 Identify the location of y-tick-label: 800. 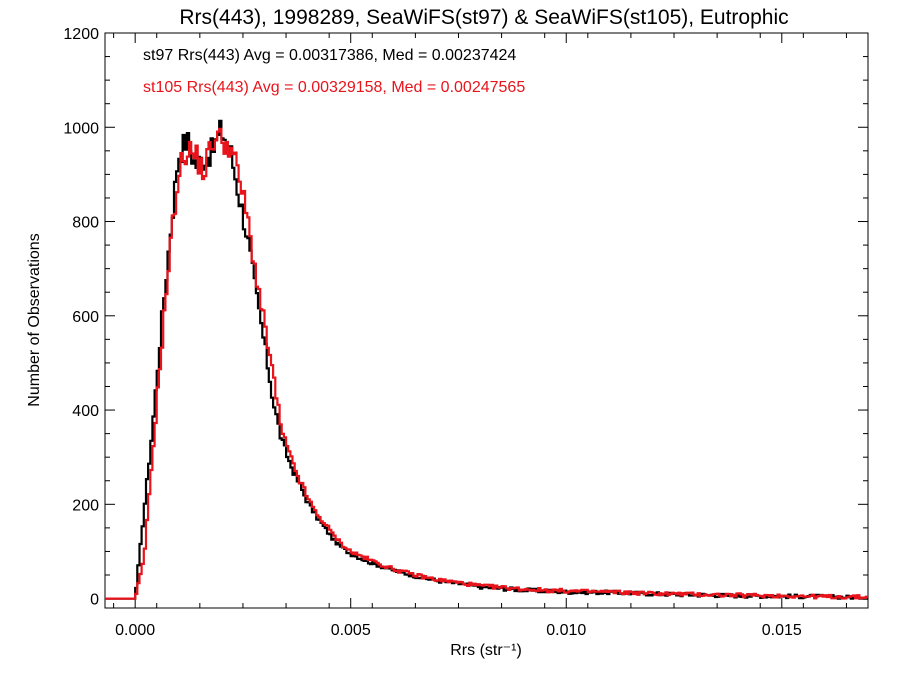
(85, 223).